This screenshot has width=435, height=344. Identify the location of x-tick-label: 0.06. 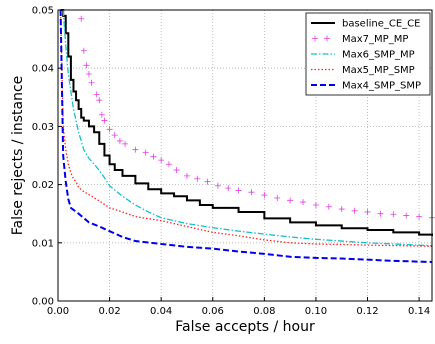
(213, 311).